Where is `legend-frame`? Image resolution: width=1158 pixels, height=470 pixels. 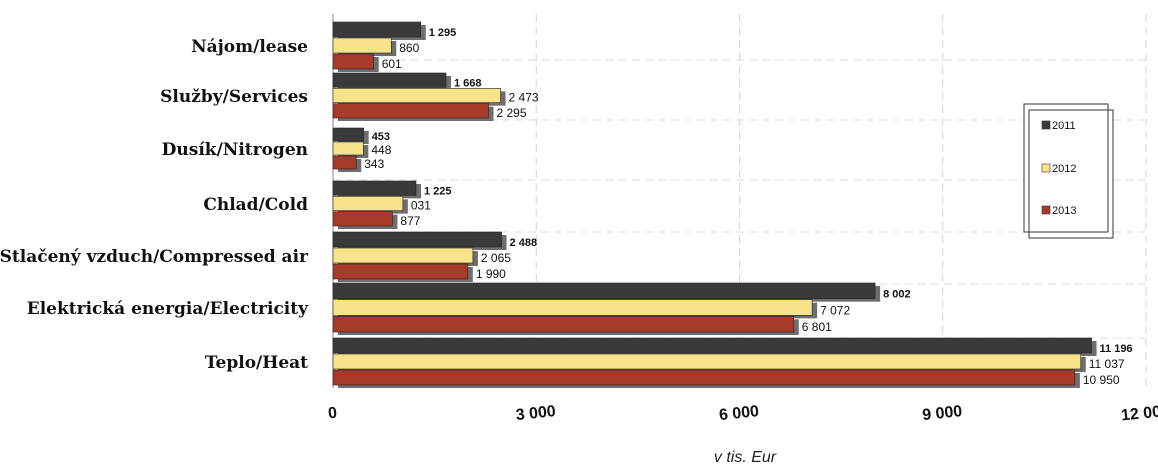 legend-frame is located at coordinates (1066, 168).